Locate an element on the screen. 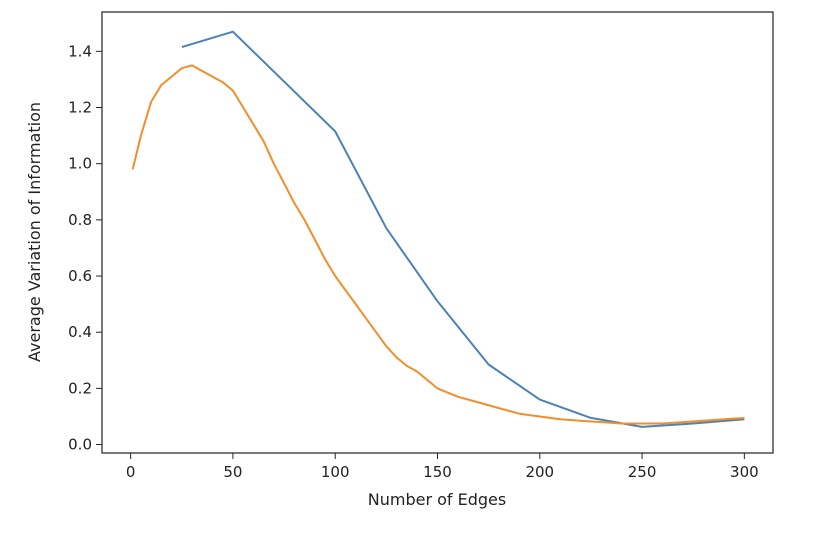  y-tick-label: 1.0 is located at coordinates (80, 164).